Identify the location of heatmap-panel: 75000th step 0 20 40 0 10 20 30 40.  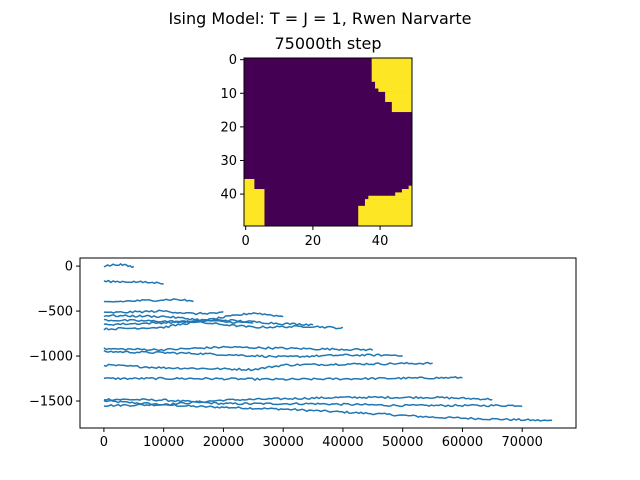
(316, 141).